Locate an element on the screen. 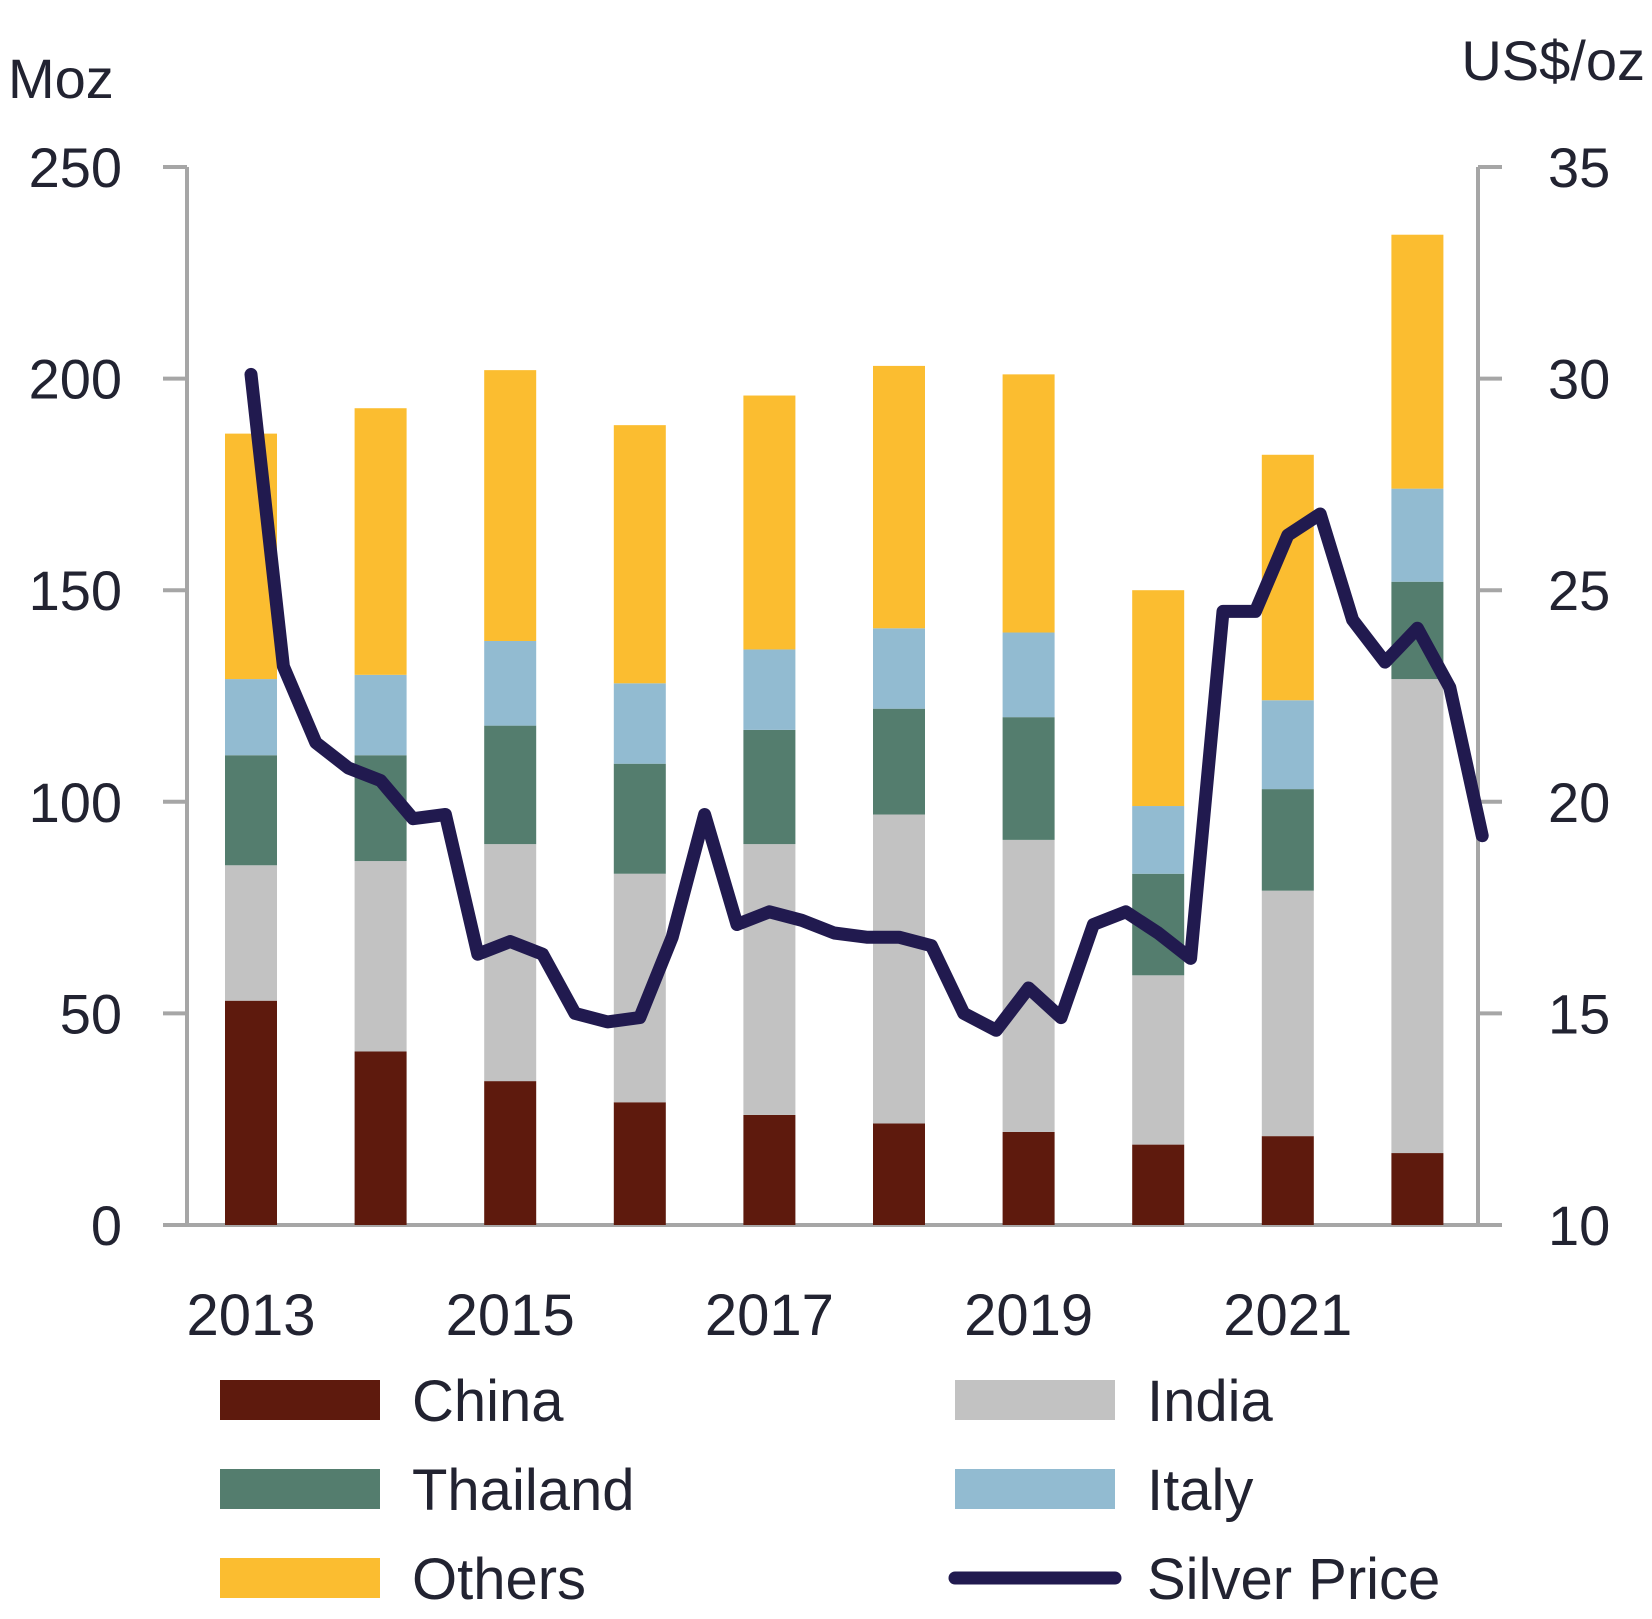  bar-italy-2014 is located at coordinates (380, 715).